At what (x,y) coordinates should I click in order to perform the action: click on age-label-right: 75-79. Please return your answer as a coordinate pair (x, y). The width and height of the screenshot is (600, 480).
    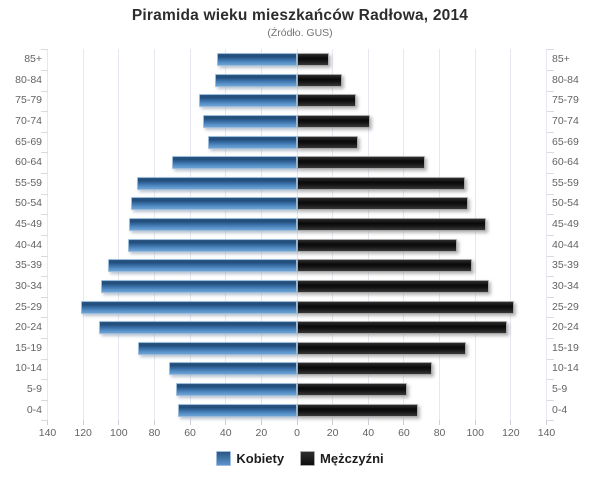
    Looking at the image, I should click on (565, 100).